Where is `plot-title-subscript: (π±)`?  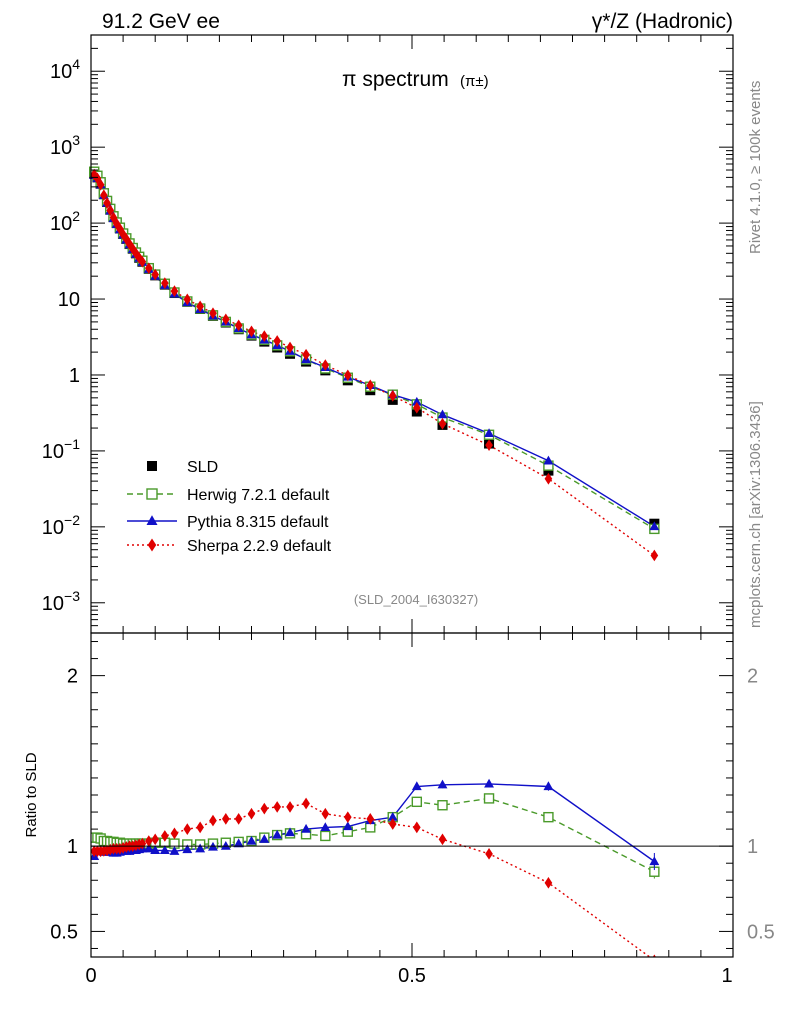 plot-title-subscript: (π±) is located at coordinates (474, 81).